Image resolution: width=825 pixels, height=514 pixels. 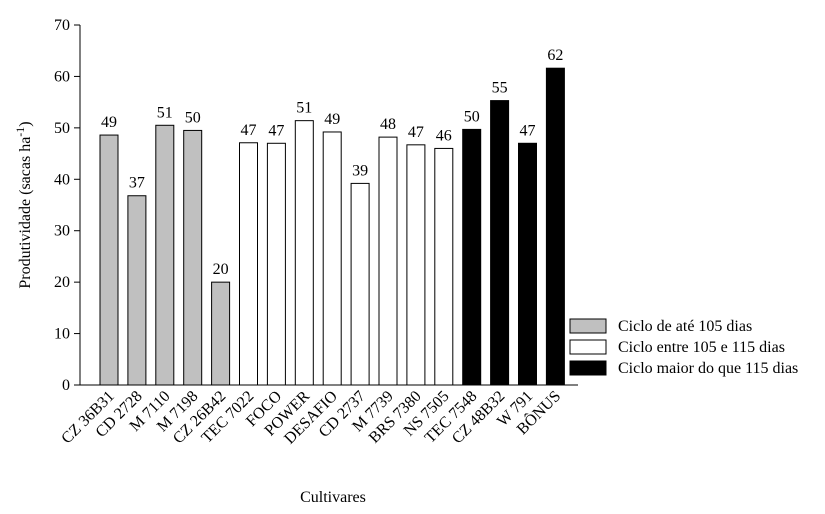 What do you see at coordinates (66, 385) in the screenshot?
I see `y-tick-label: 0` at bounding box center [66, 385].